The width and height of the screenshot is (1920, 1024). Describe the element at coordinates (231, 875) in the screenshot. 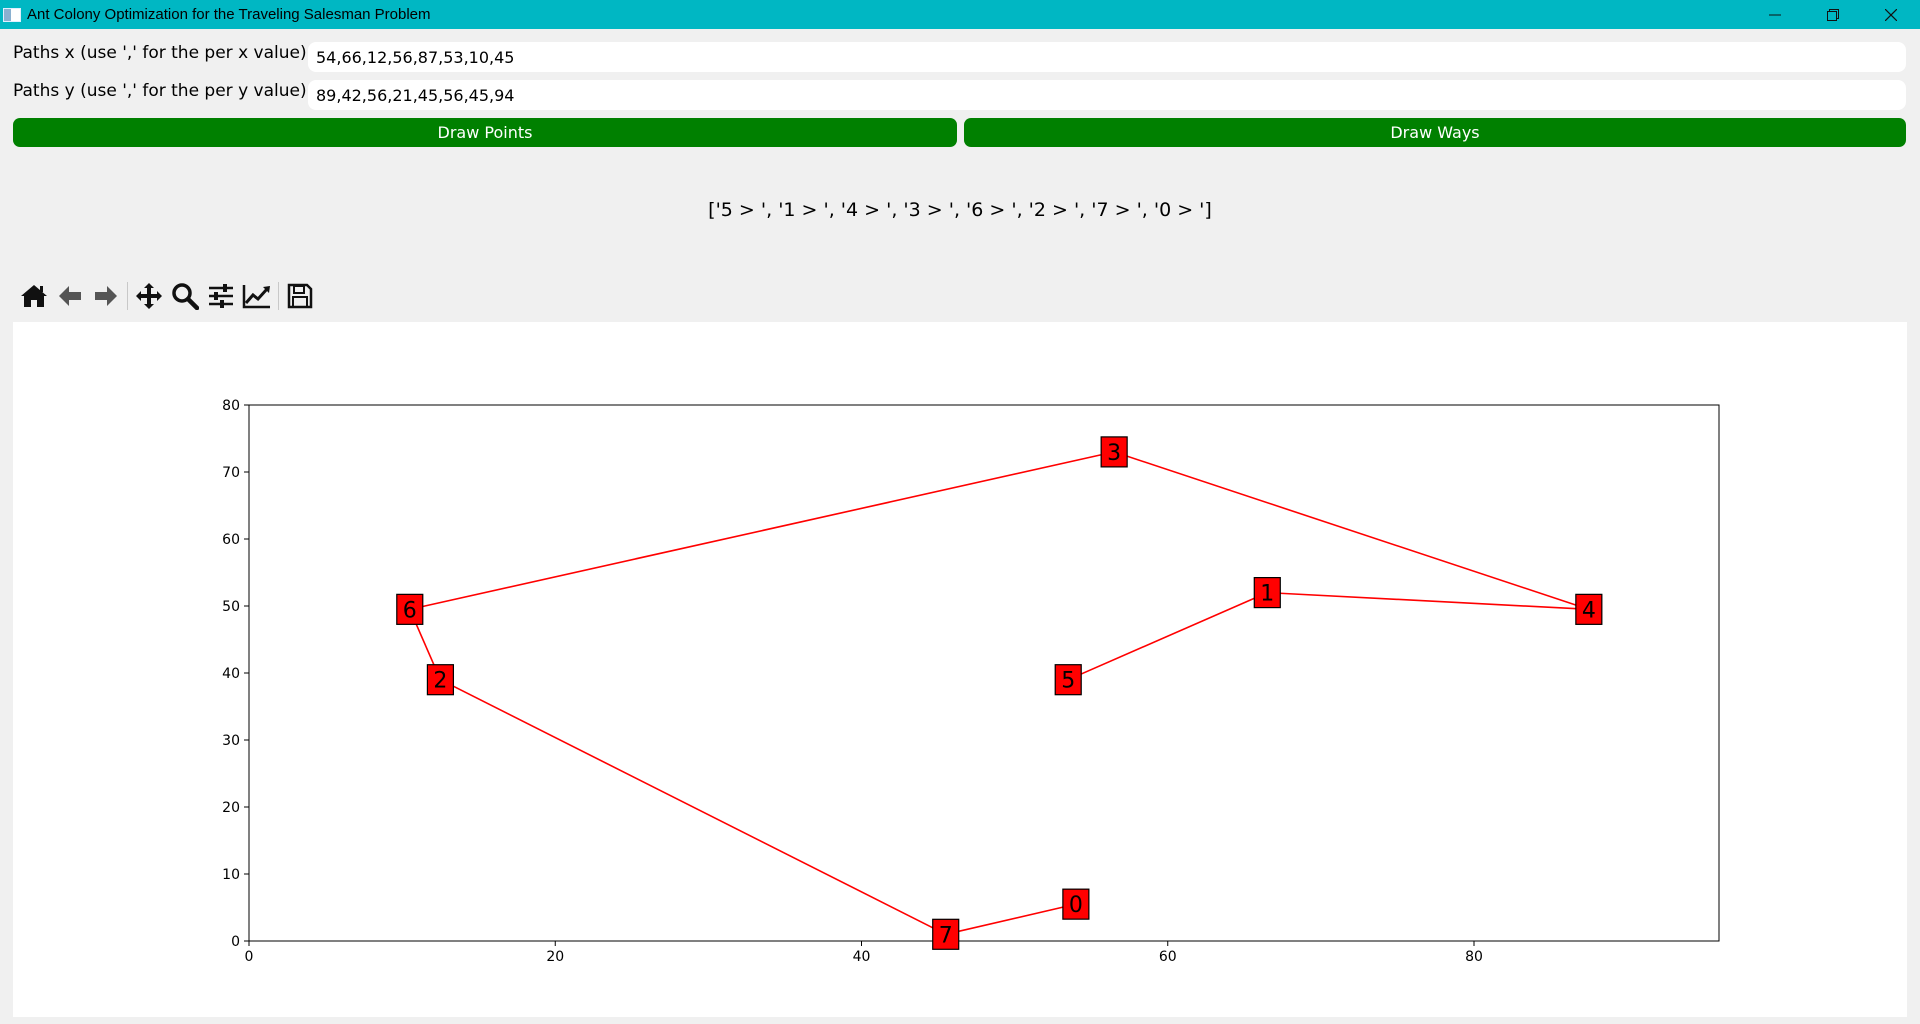

I see `y-tick-label: 10` at that location.